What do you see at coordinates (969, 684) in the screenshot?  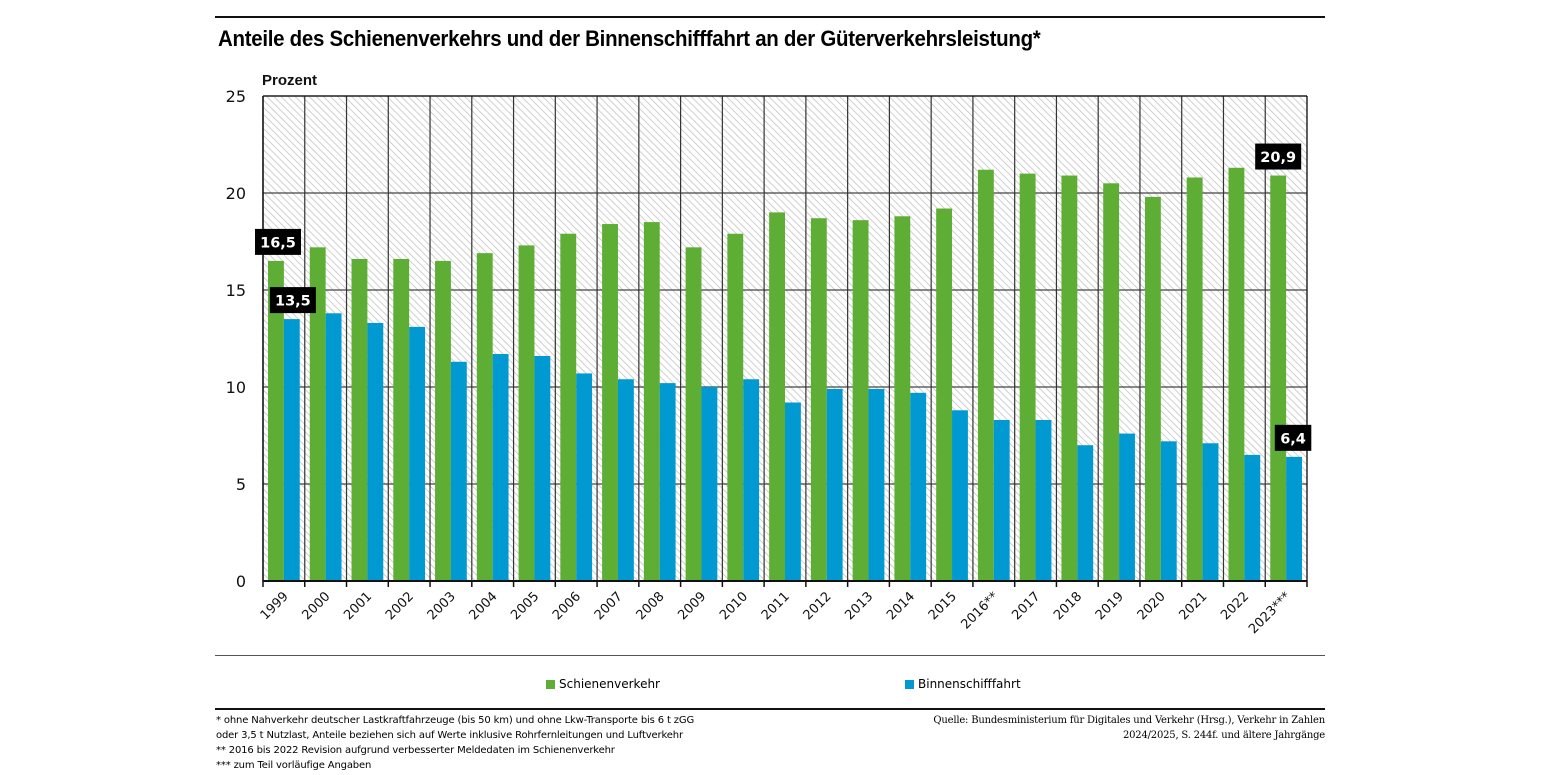 I see `legend-label: Binnenschifffahrt` at bounding box center [969, 684].